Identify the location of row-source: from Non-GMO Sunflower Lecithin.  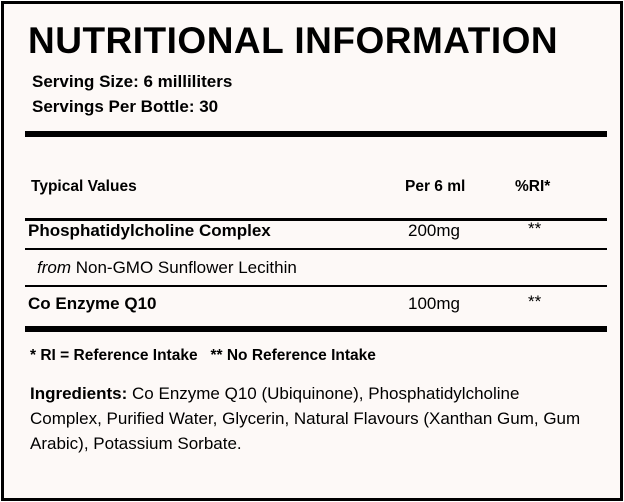
(167, 268).